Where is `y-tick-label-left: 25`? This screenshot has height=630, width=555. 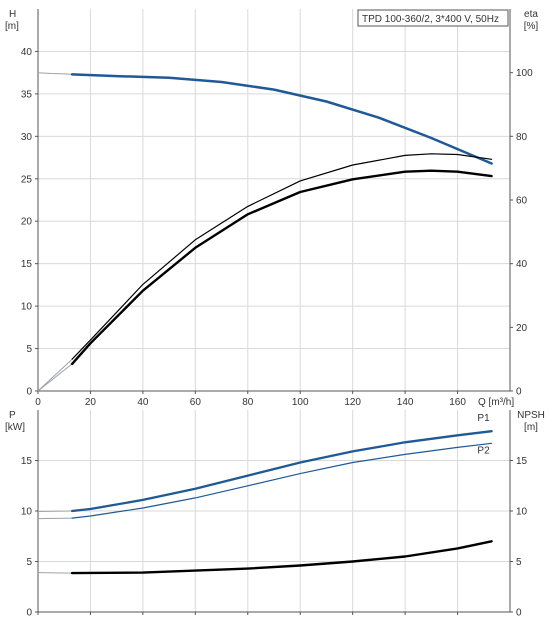
y-tick-label-left: 25 is located at coordinates (27, 179).